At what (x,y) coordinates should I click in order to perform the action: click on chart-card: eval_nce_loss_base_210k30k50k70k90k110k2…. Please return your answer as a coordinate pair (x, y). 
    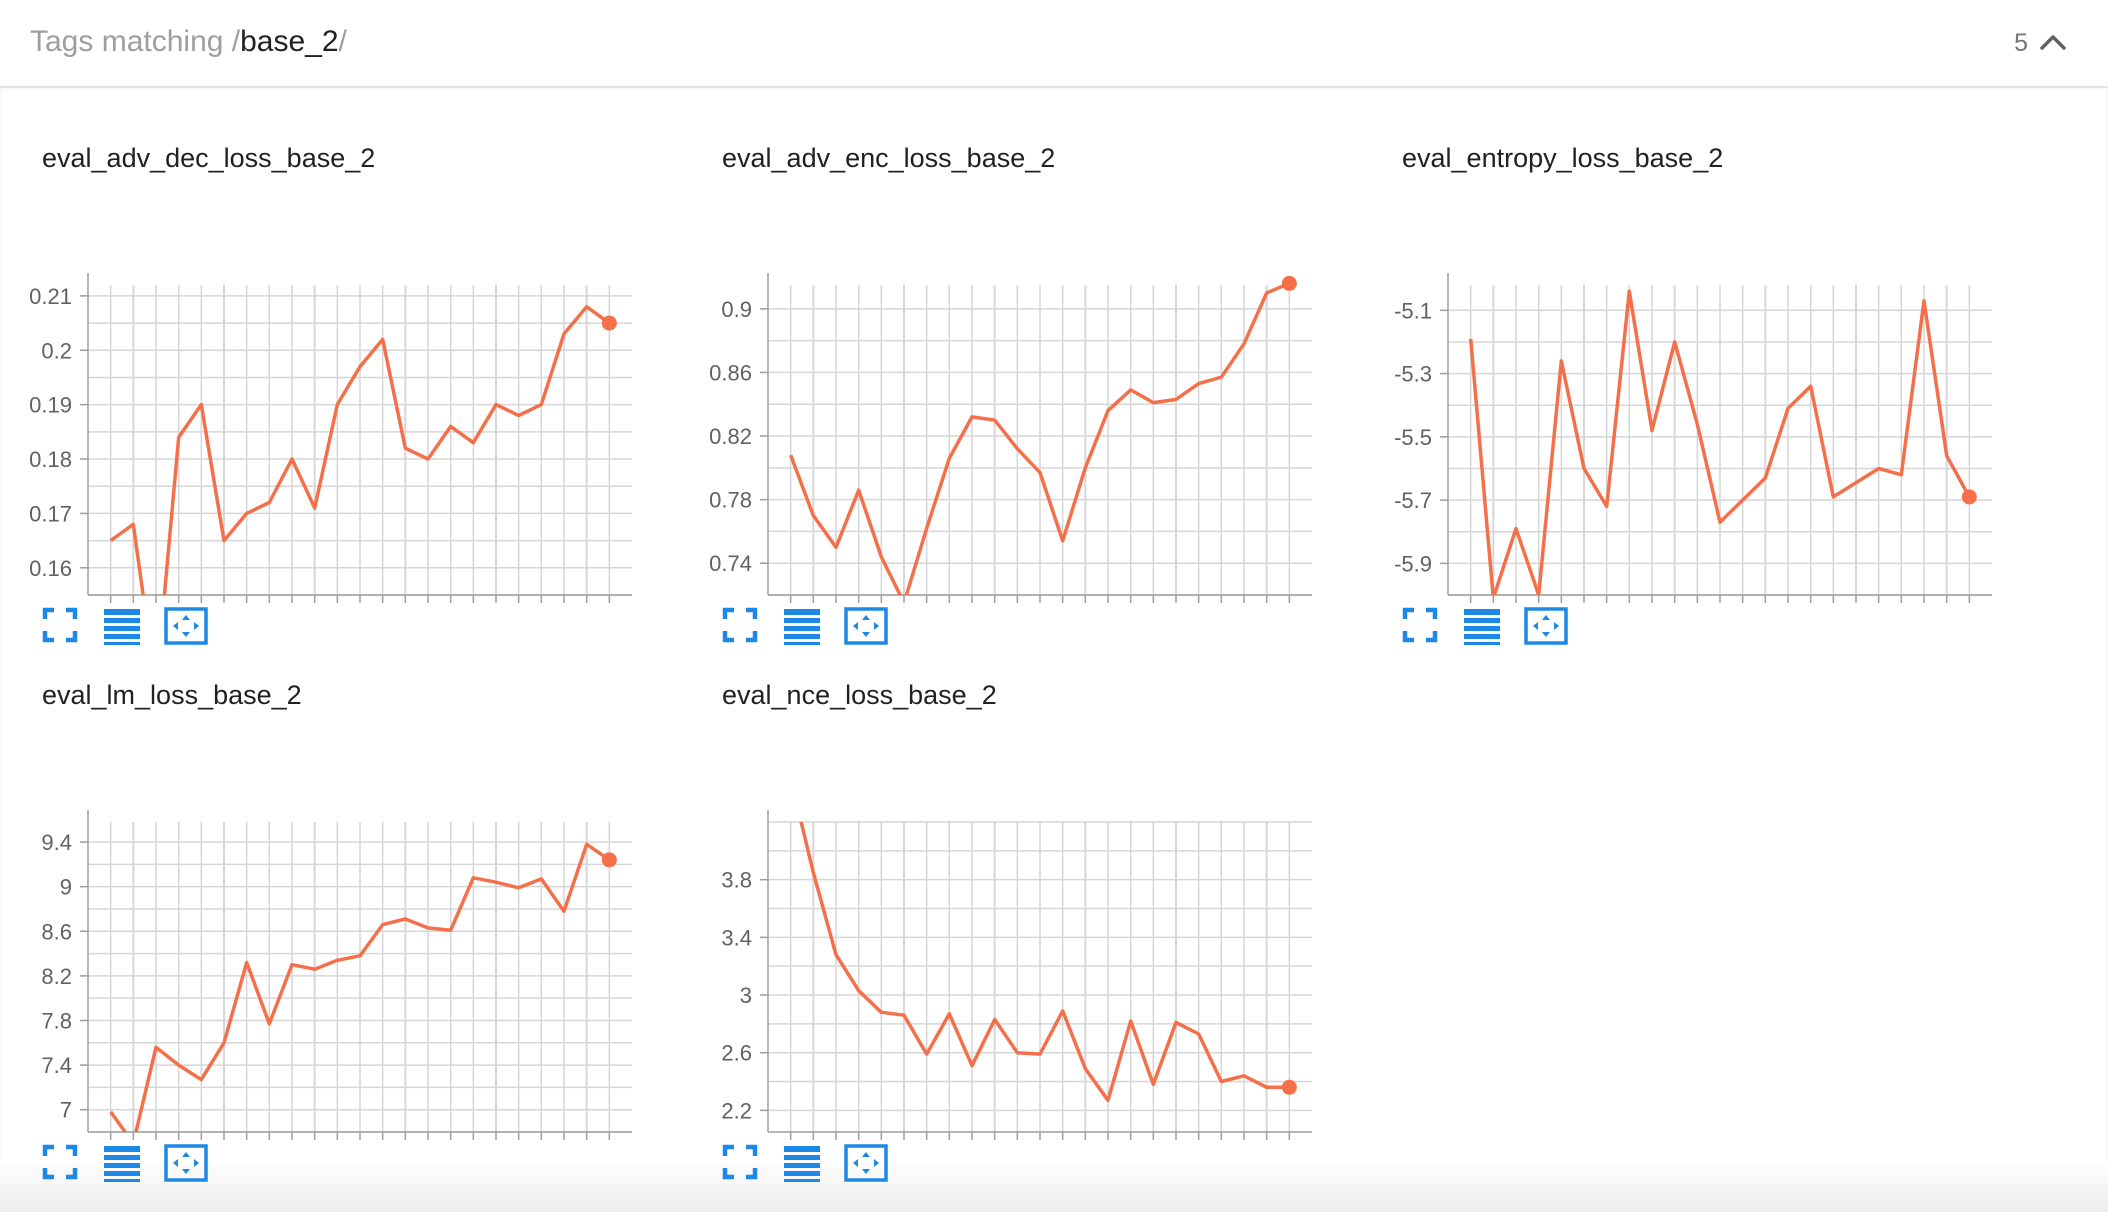
    Looking at the image, I should click on (1030, 912).